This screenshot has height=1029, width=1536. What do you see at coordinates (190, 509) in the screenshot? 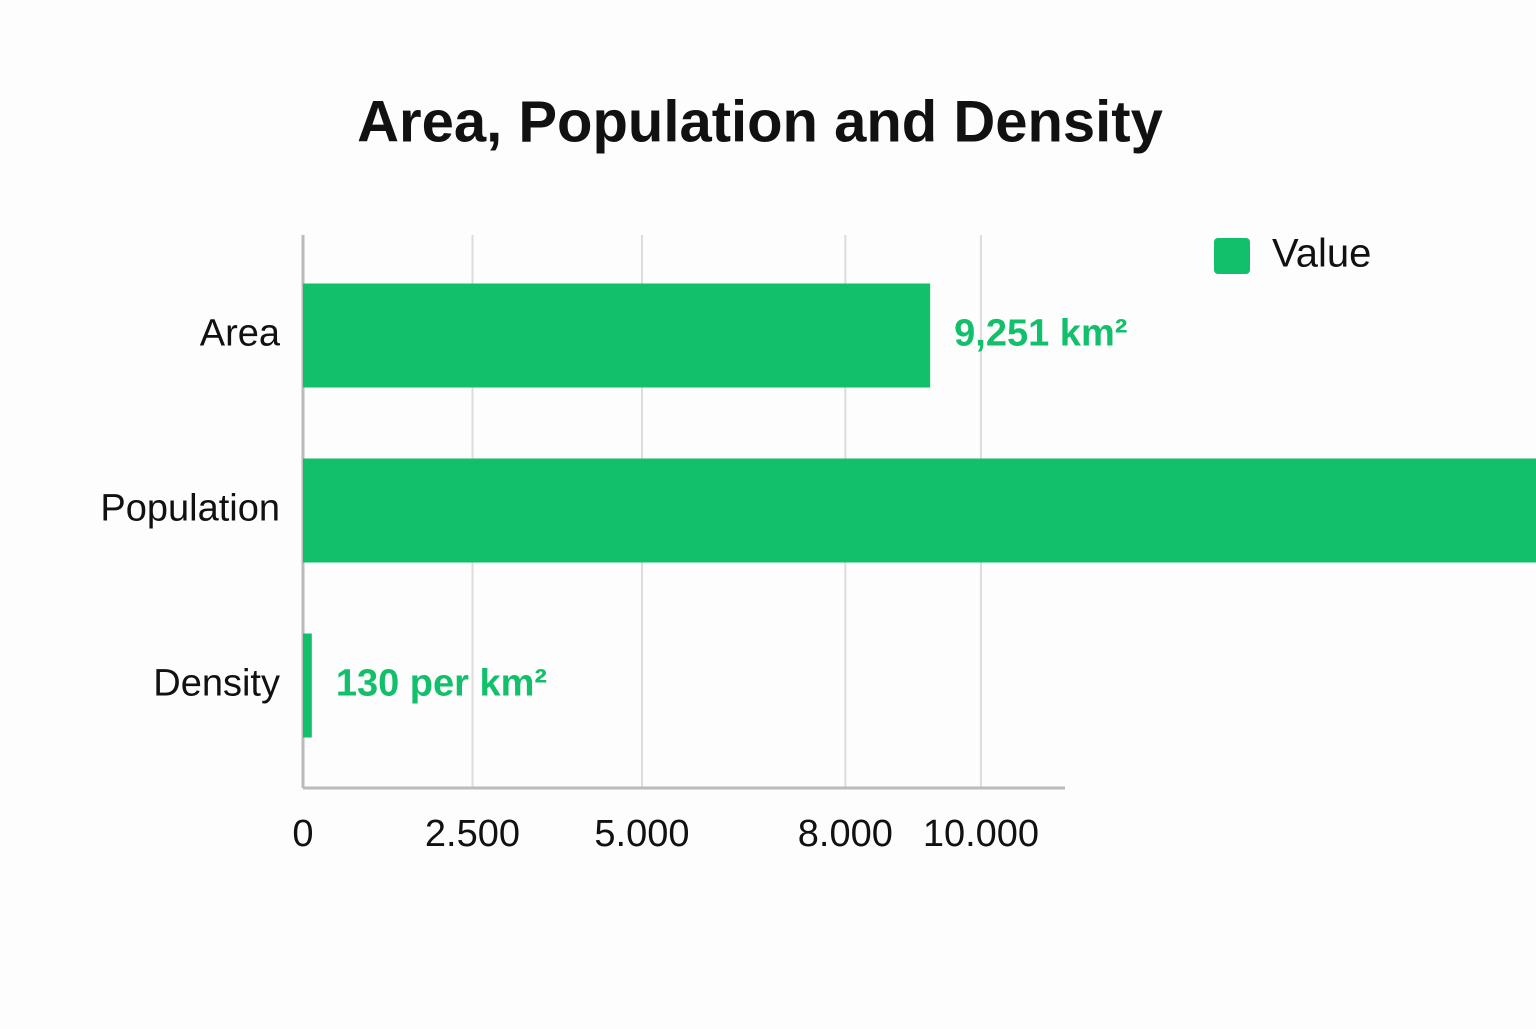
I see `y-tick-label: Population` at bounding box center [190, 509].